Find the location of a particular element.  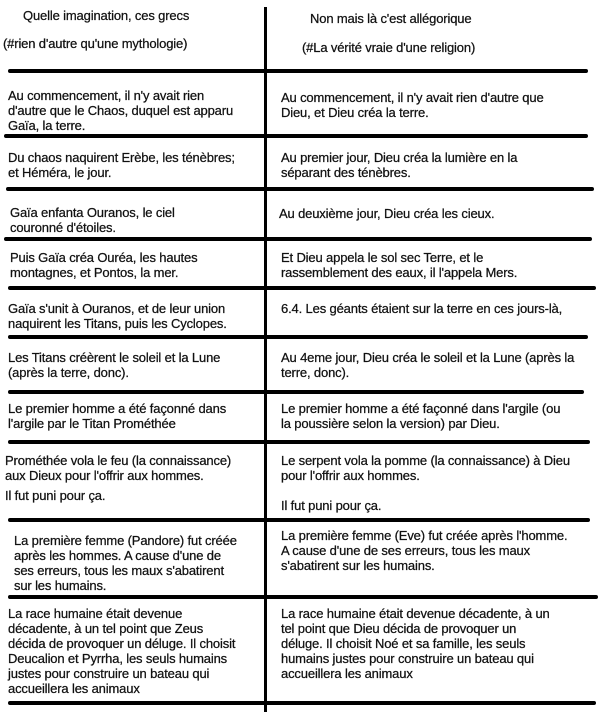

left-header-title: Quelle imagination, ces grecs is located at coordinates (106, 15).